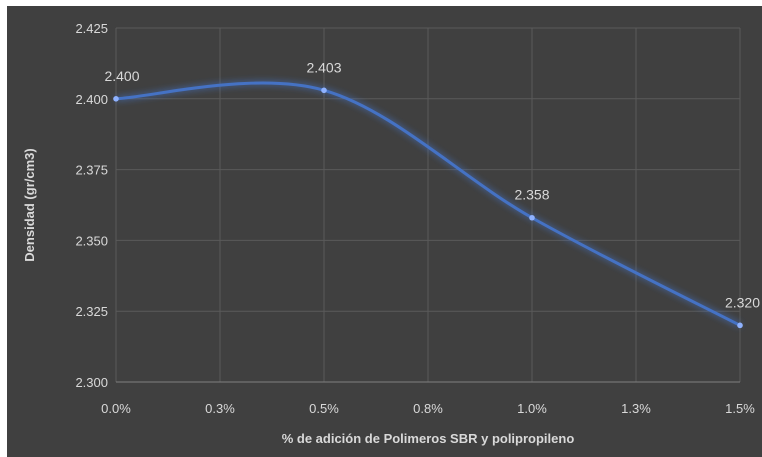  What do you see at coordinates (324, 408) in the screenshot?
I see `x-tick-label: 0.5%` at bounding box center [324, 408].